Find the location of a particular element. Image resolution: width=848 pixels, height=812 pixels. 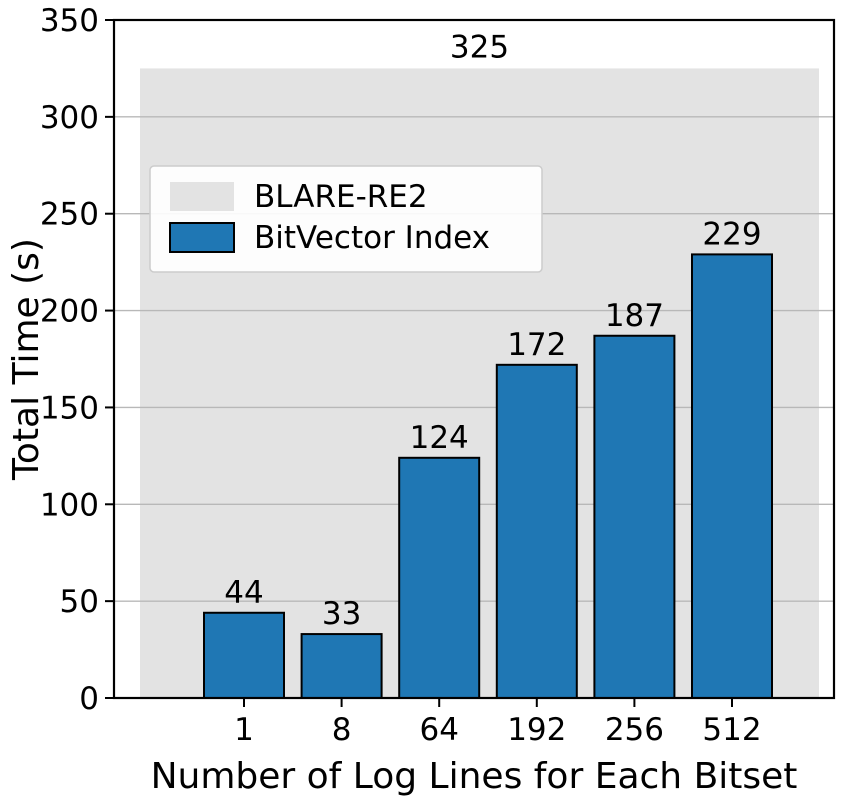

legend-label: BLARE-RE2 is located at coordinates (341, 197).